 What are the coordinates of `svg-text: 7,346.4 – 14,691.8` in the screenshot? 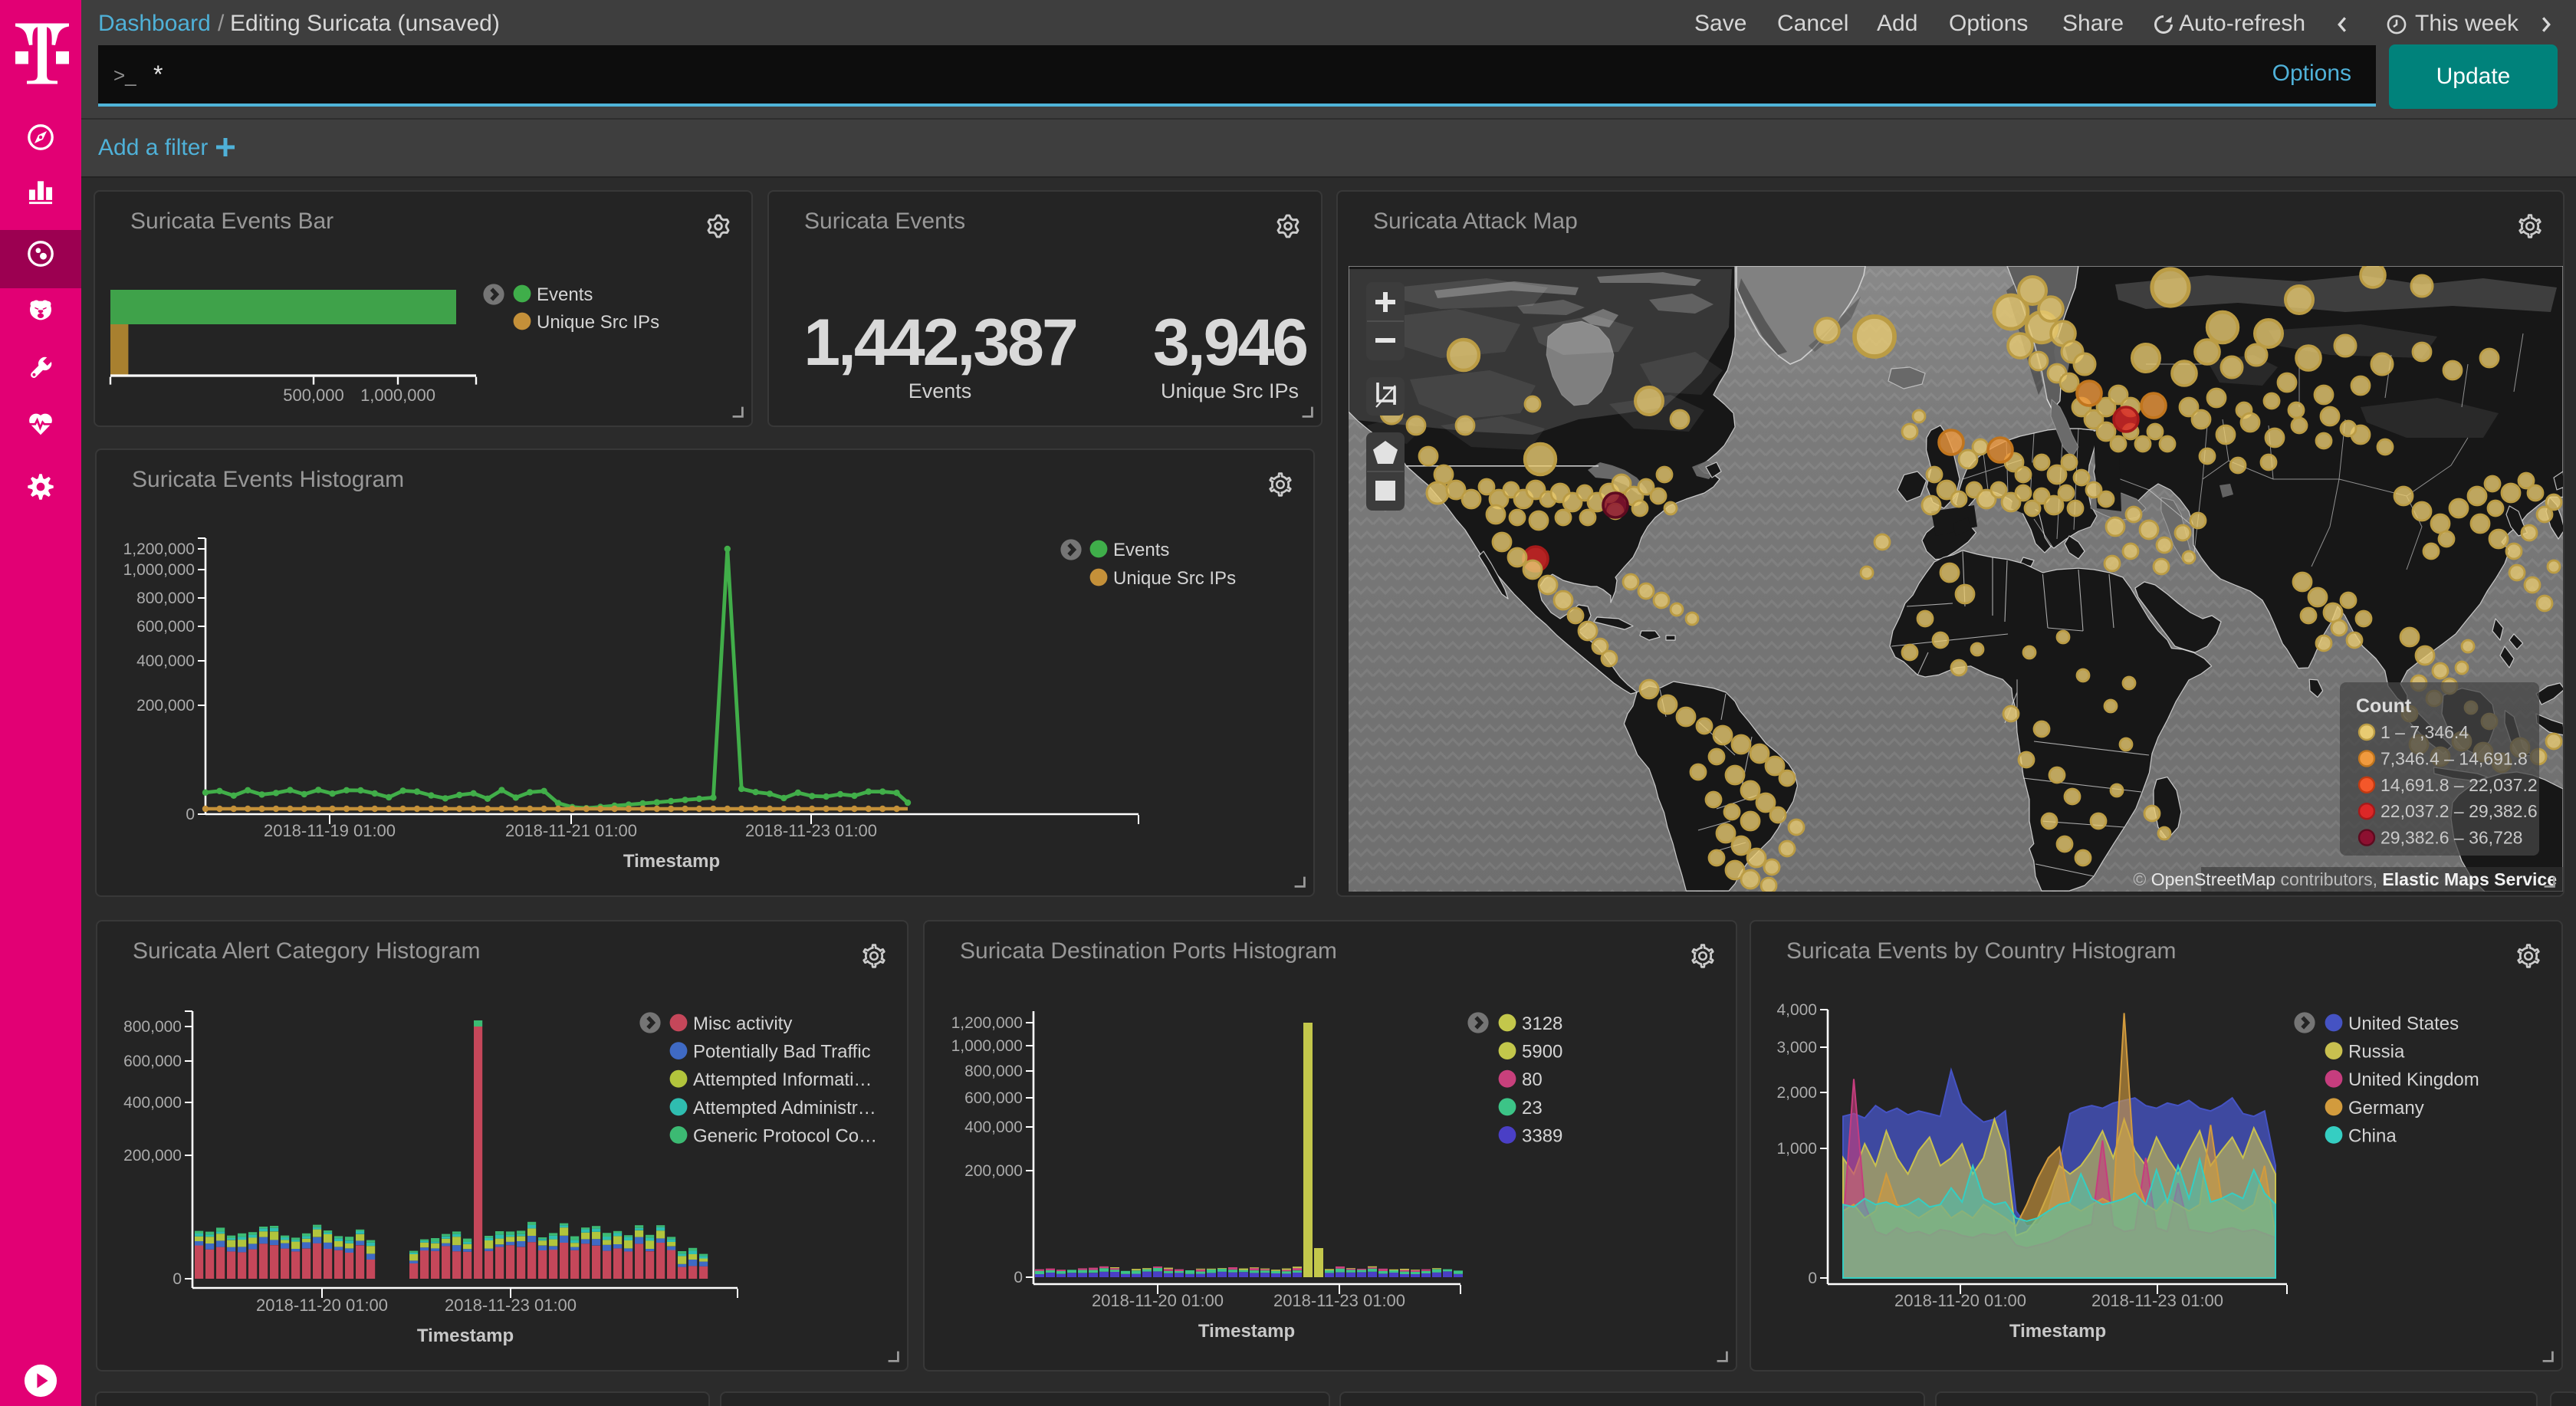 It's located at (2454, 758).